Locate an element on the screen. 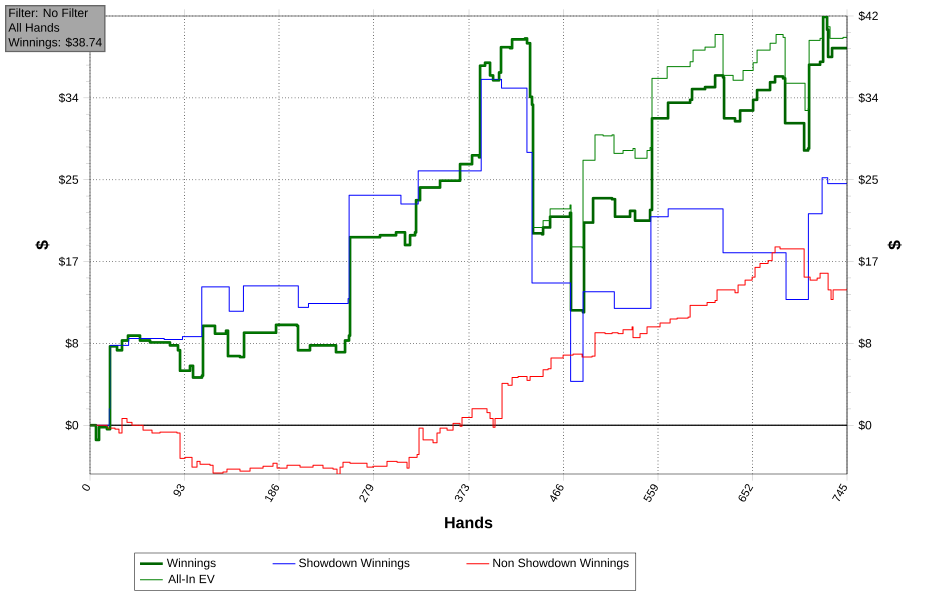 This screenshot has width=936, height=605. legend-label: Showdown Winnings is located at coordinates (354, 564).